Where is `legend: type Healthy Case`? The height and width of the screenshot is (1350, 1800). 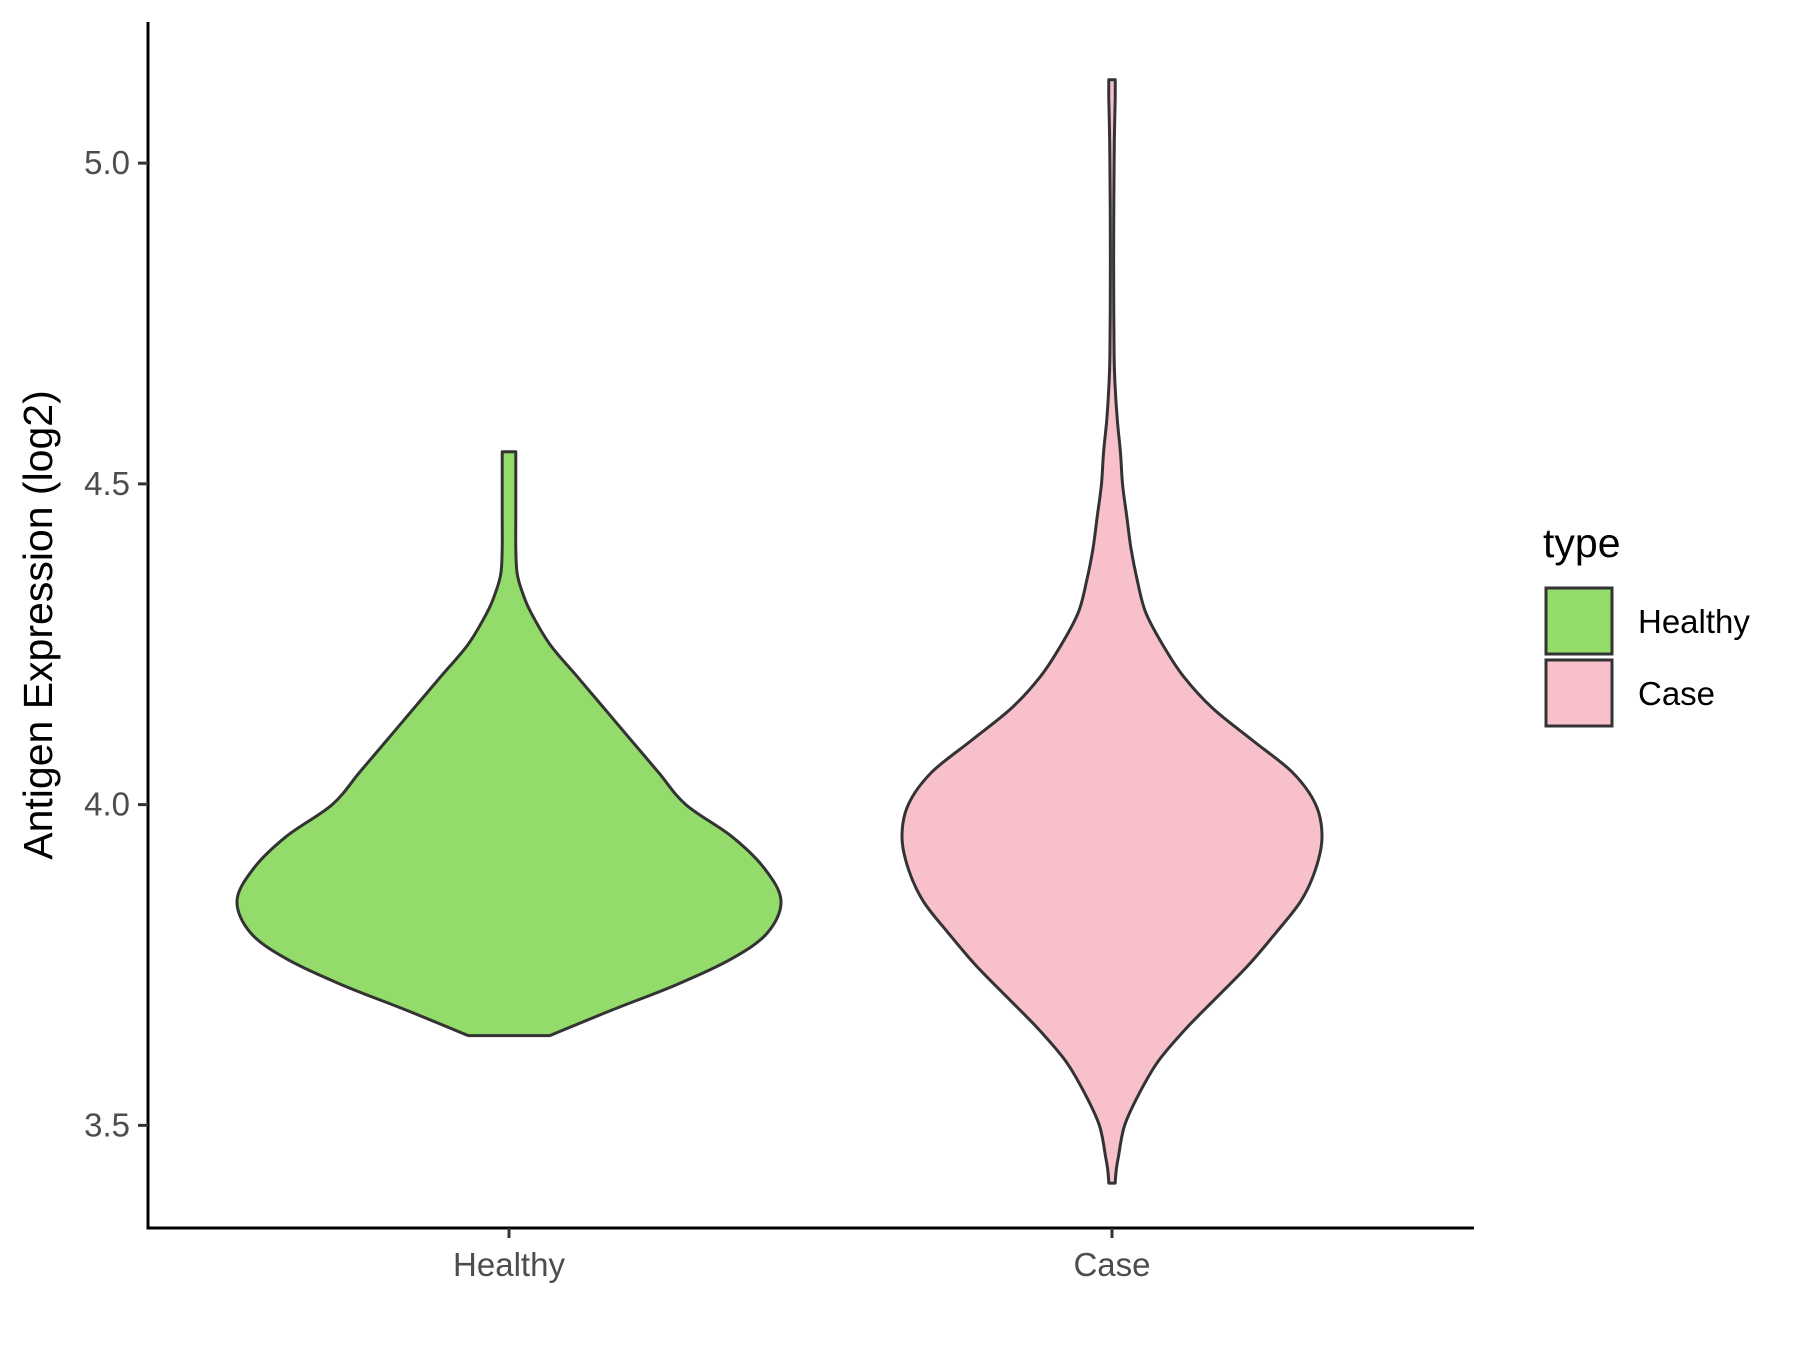 legend: type Healthy Case is located at coordinates (1646, 624).